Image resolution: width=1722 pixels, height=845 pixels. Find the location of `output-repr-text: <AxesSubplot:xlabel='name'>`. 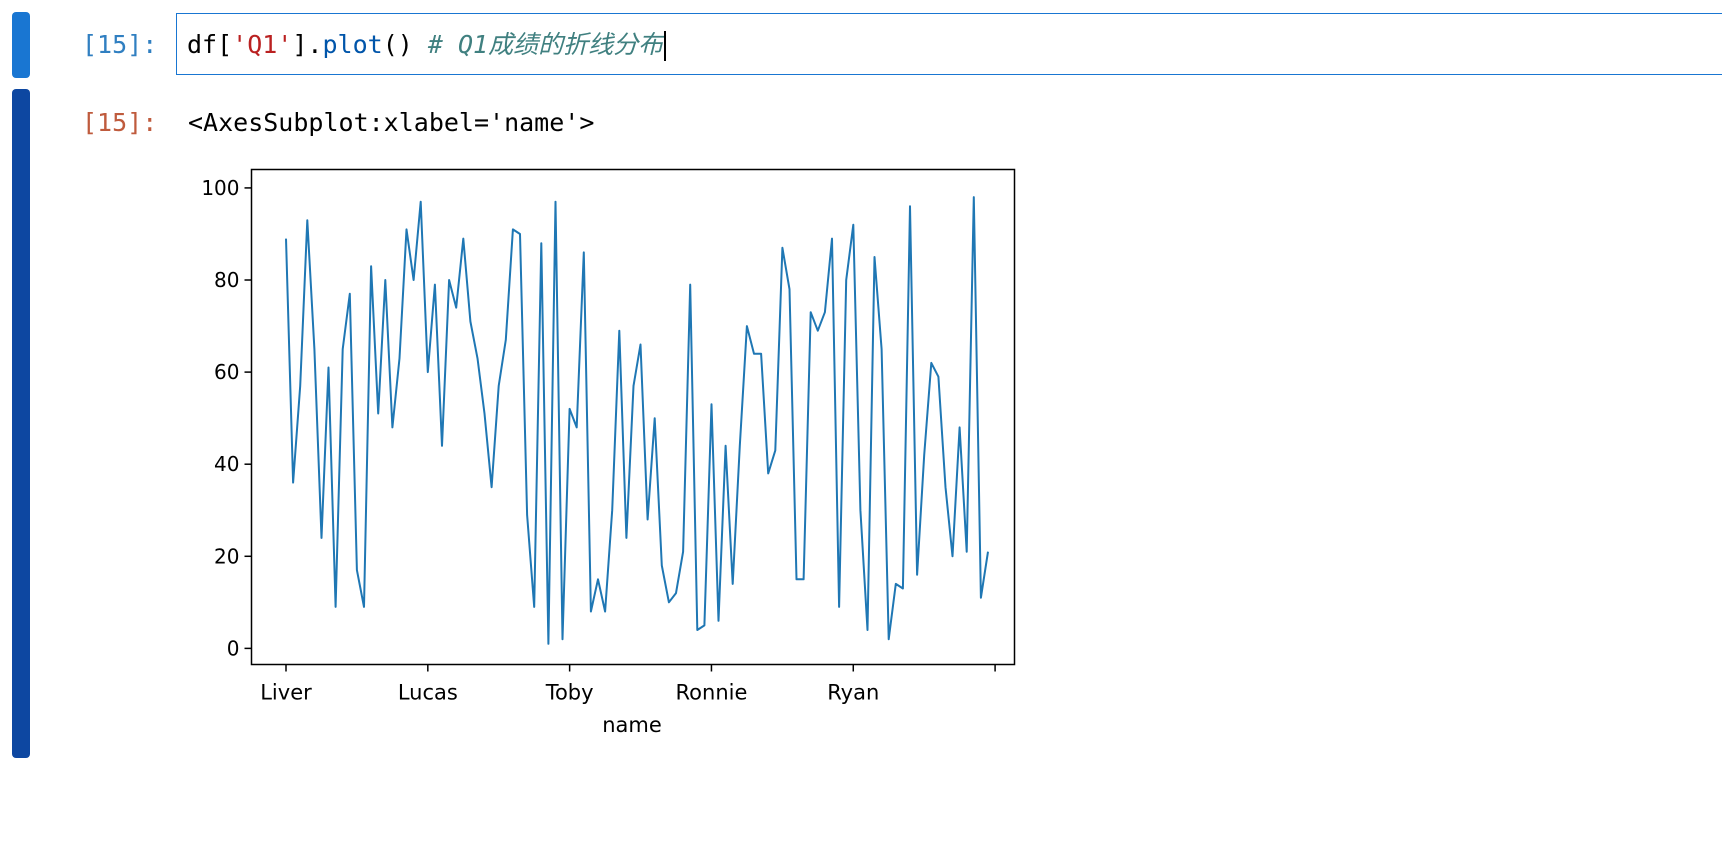

output-repr-text: <AxesSubplot:xlabel='name'> is located at coordinates (391, 122).